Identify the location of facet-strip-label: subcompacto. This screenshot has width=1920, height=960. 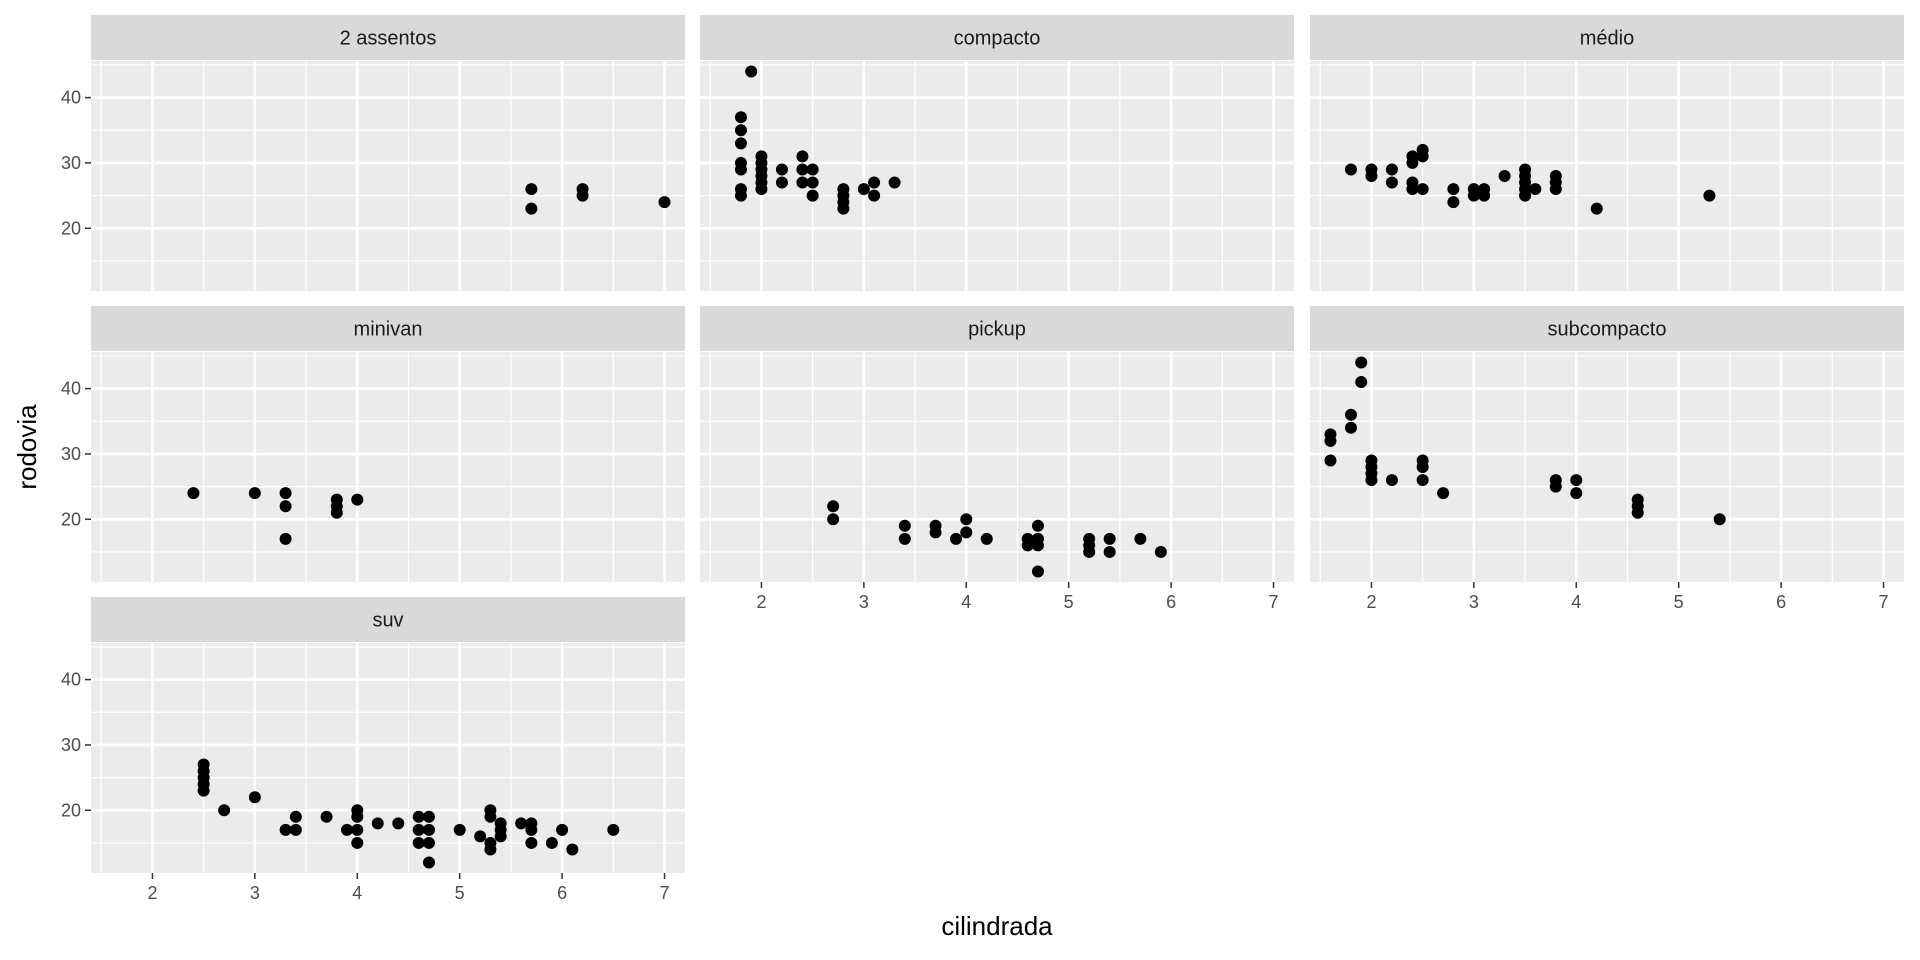
(1607, 330).